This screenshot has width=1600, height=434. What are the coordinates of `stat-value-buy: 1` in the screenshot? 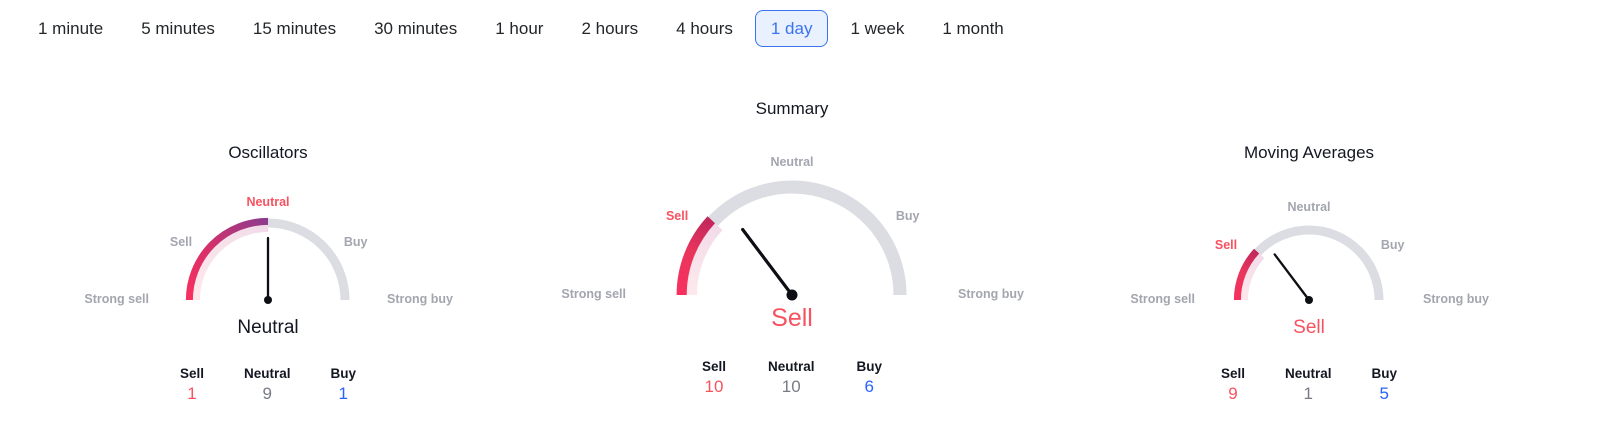 It's located at (343, 394).